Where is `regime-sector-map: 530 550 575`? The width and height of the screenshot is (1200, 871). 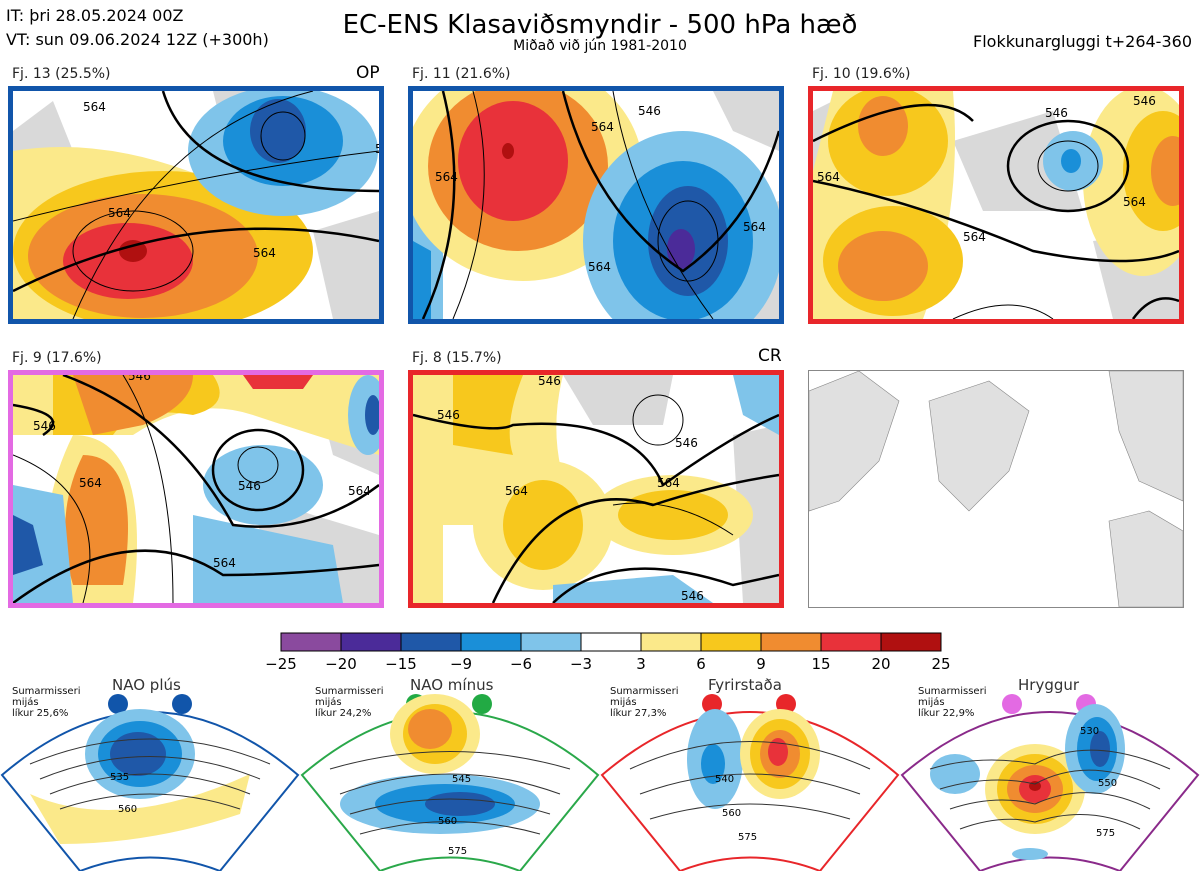 regime-sector-map: 530 550 575 is located at coordinates (1050, 787).